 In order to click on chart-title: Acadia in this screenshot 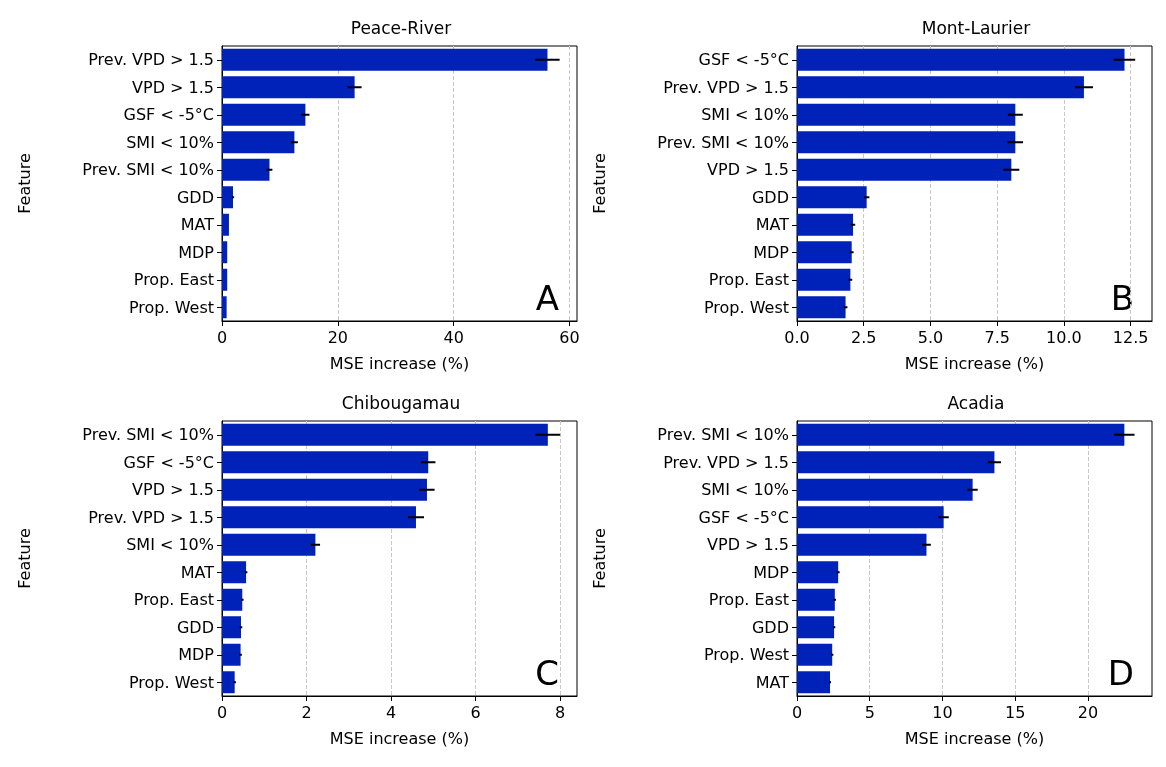, I will do `click(976, 402)`.